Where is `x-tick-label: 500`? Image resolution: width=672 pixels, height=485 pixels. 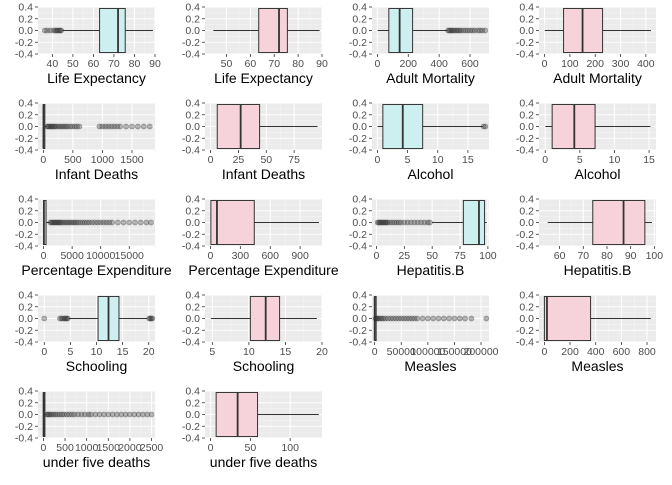
x-tick-label: 500 is located at coordinates (65, 448).